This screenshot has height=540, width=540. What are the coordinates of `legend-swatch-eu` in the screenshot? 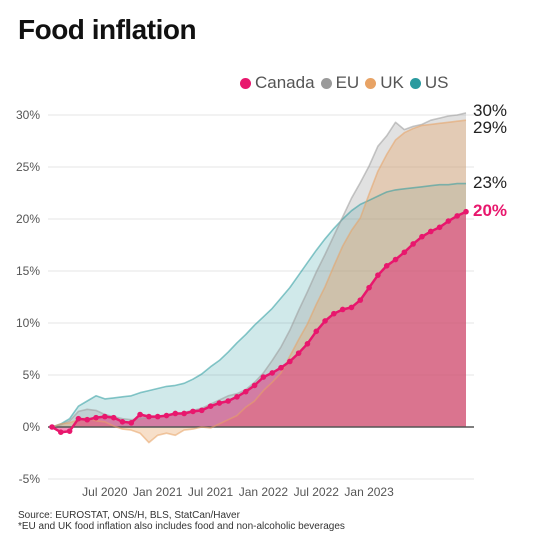 It's located at (326, 83).